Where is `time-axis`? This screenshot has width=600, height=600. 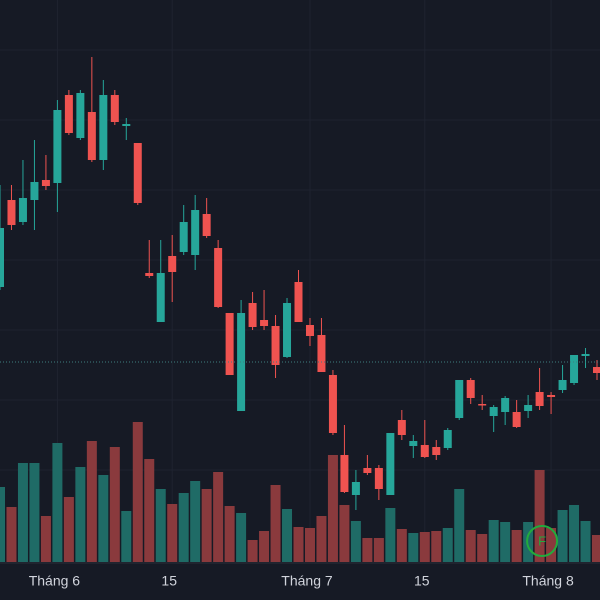 time-axis is located at coordinates (300, 581).